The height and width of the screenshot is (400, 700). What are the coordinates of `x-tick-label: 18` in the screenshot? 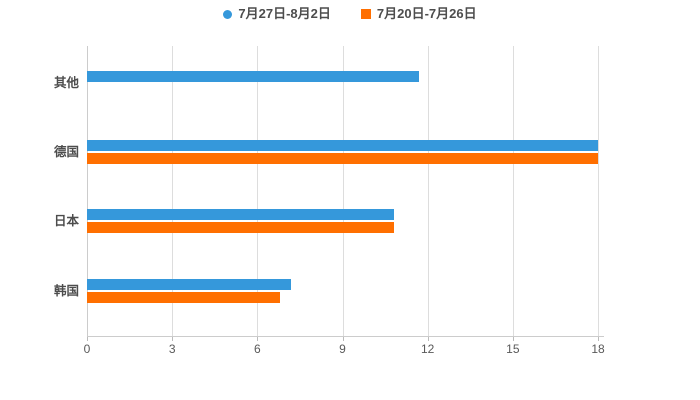 It's located at (598, 349).